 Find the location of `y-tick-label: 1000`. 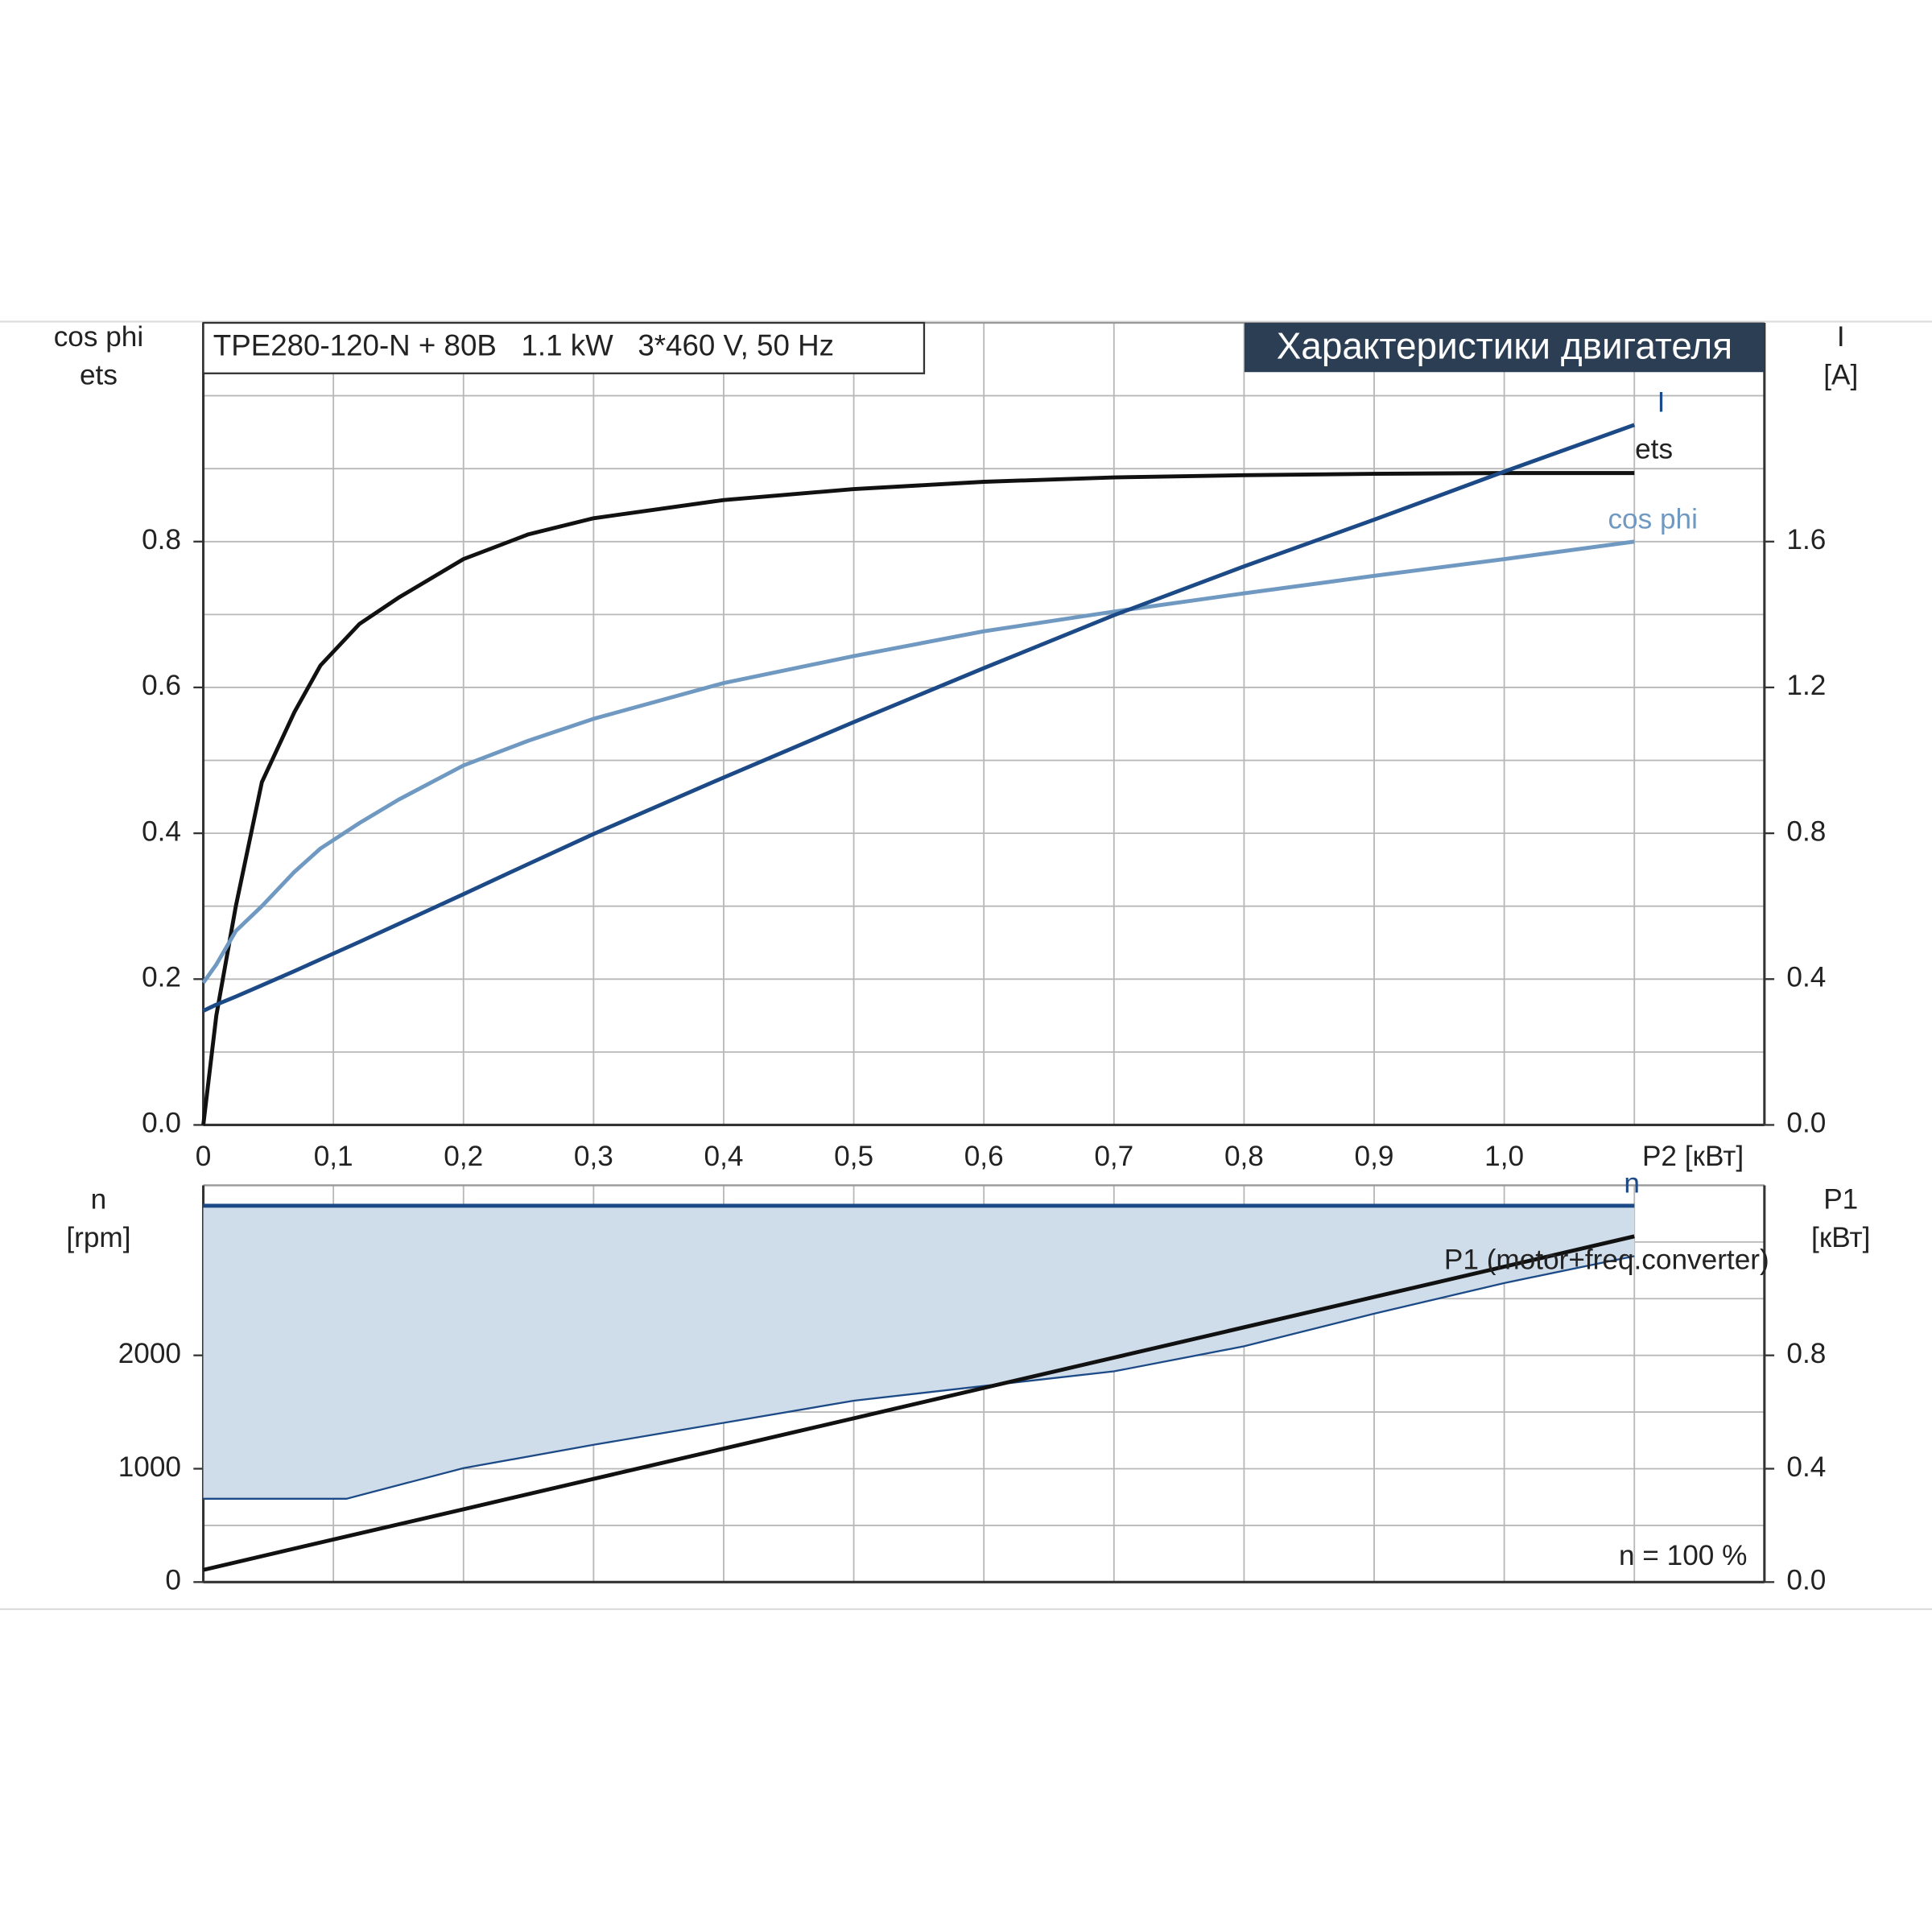

y-tick-label: 1000 is located at coordinates (149, 1467).